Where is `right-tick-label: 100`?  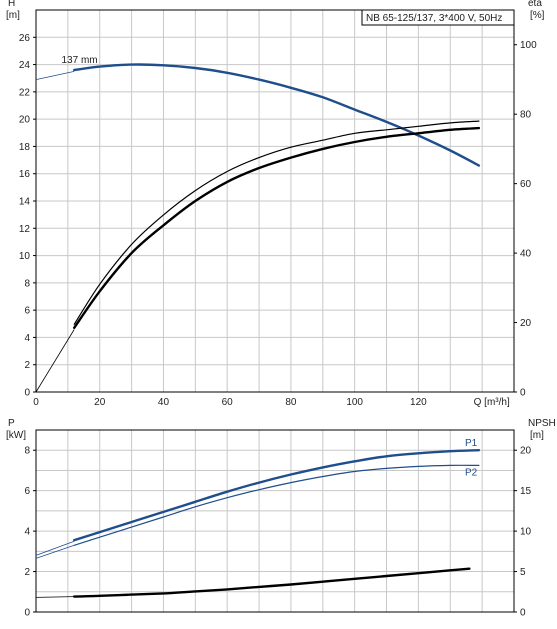 right-tick-label: 100 is located at coordinates (528, 45).